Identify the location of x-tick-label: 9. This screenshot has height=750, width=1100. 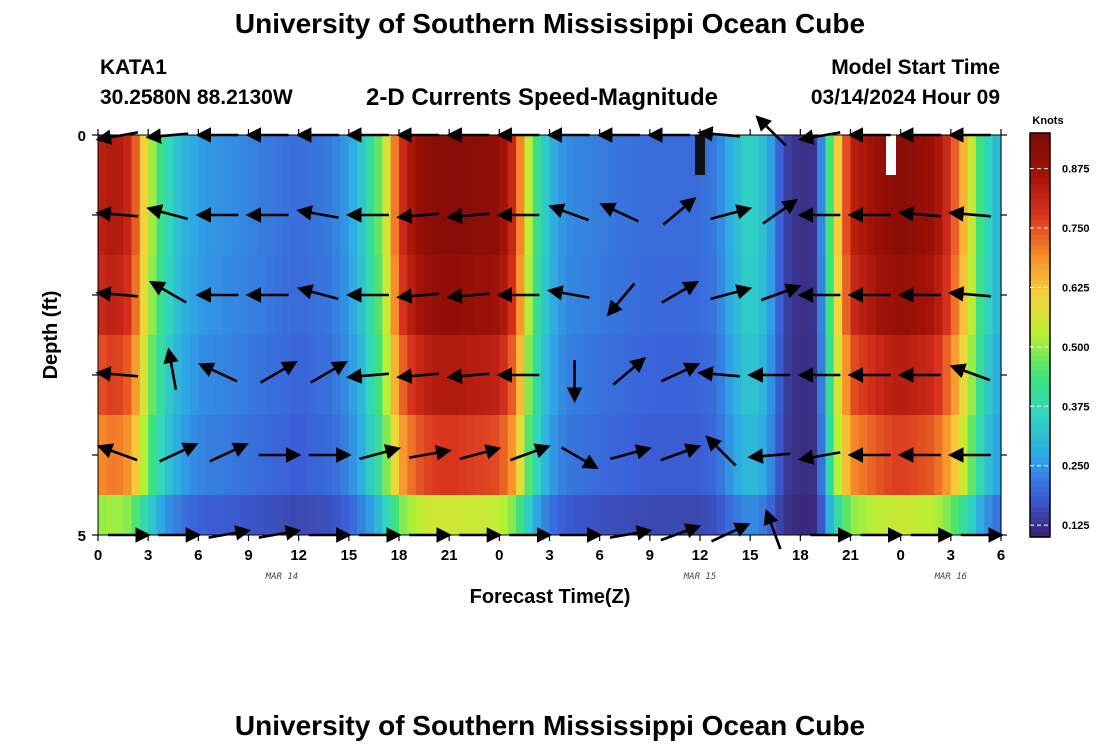
(650, 555).